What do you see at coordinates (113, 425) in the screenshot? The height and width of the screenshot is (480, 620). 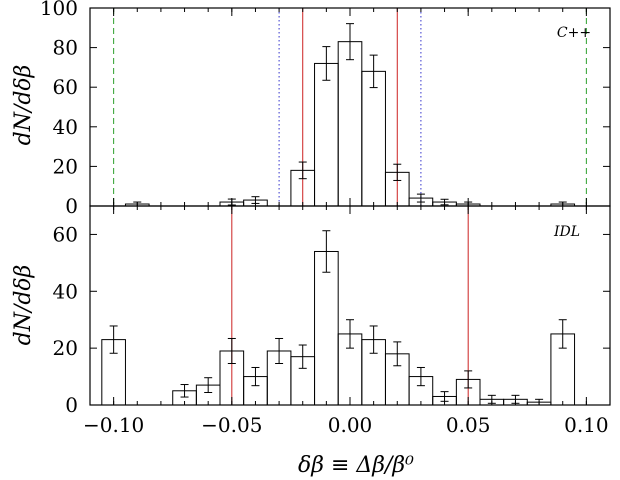 I see `idl-xtick-label-0: −0.10` at bounding box center [113, 425].